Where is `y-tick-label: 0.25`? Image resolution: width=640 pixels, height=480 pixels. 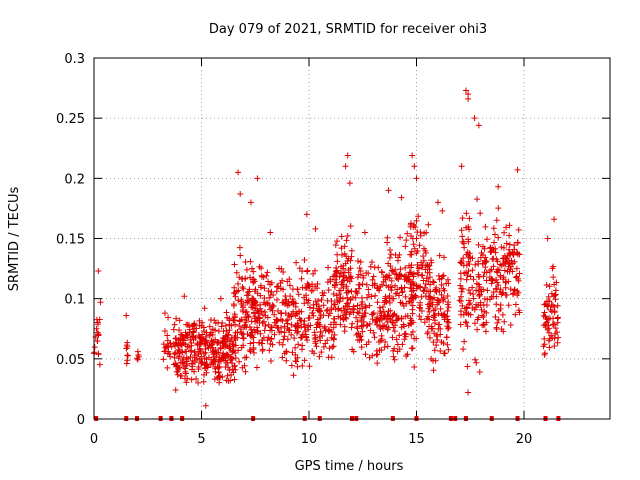
y-tick-label: 0.25 is located at coordinates (70, 119).